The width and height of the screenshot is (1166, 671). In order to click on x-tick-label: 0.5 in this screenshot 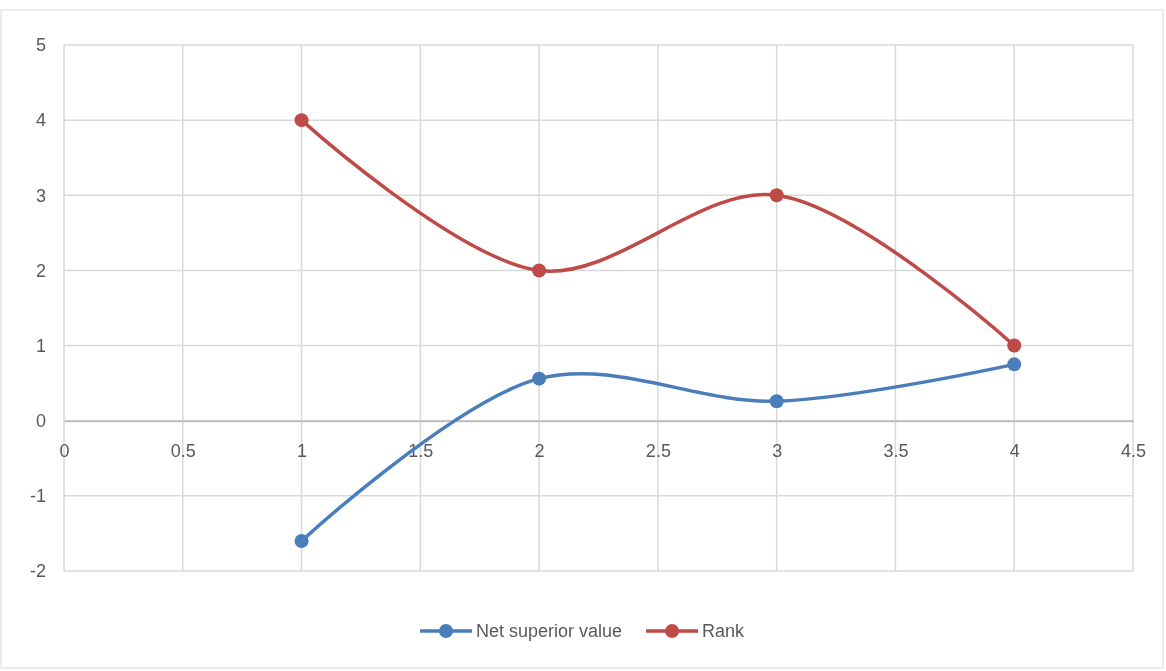, I will do `click(183, 451)`.